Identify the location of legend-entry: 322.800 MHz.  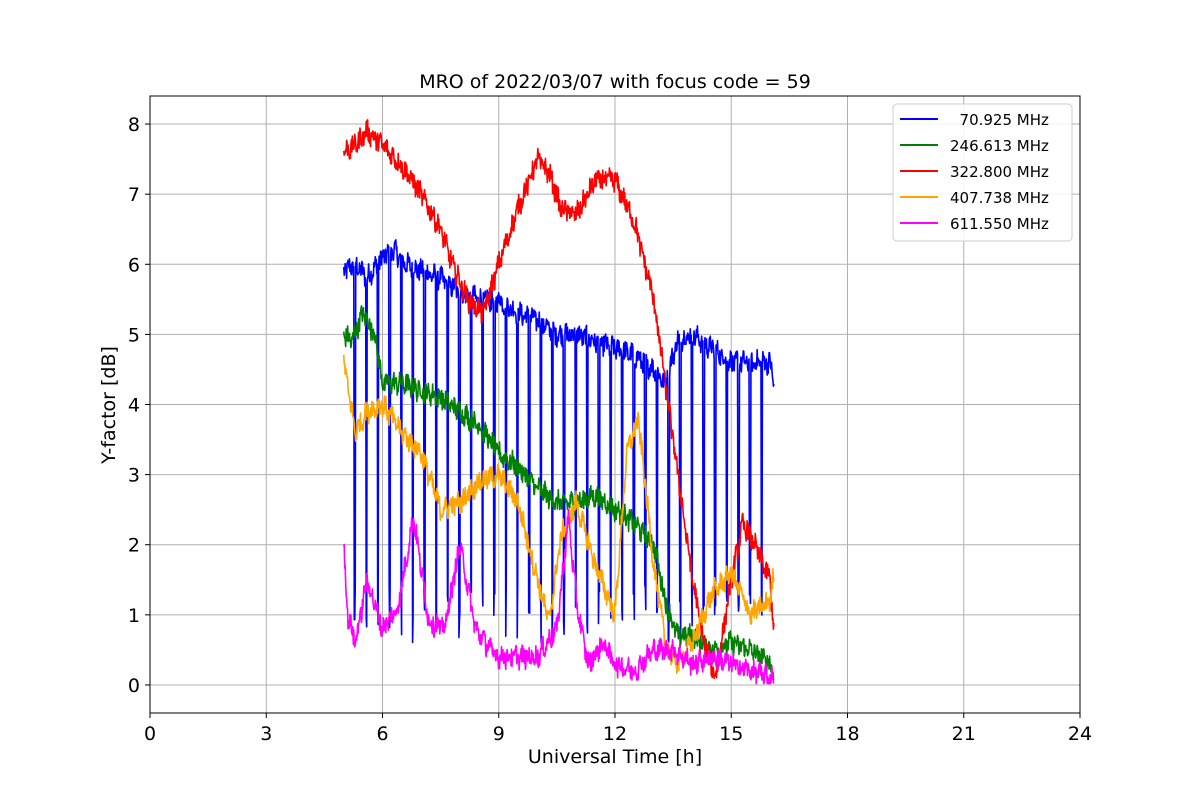
(999, 172).